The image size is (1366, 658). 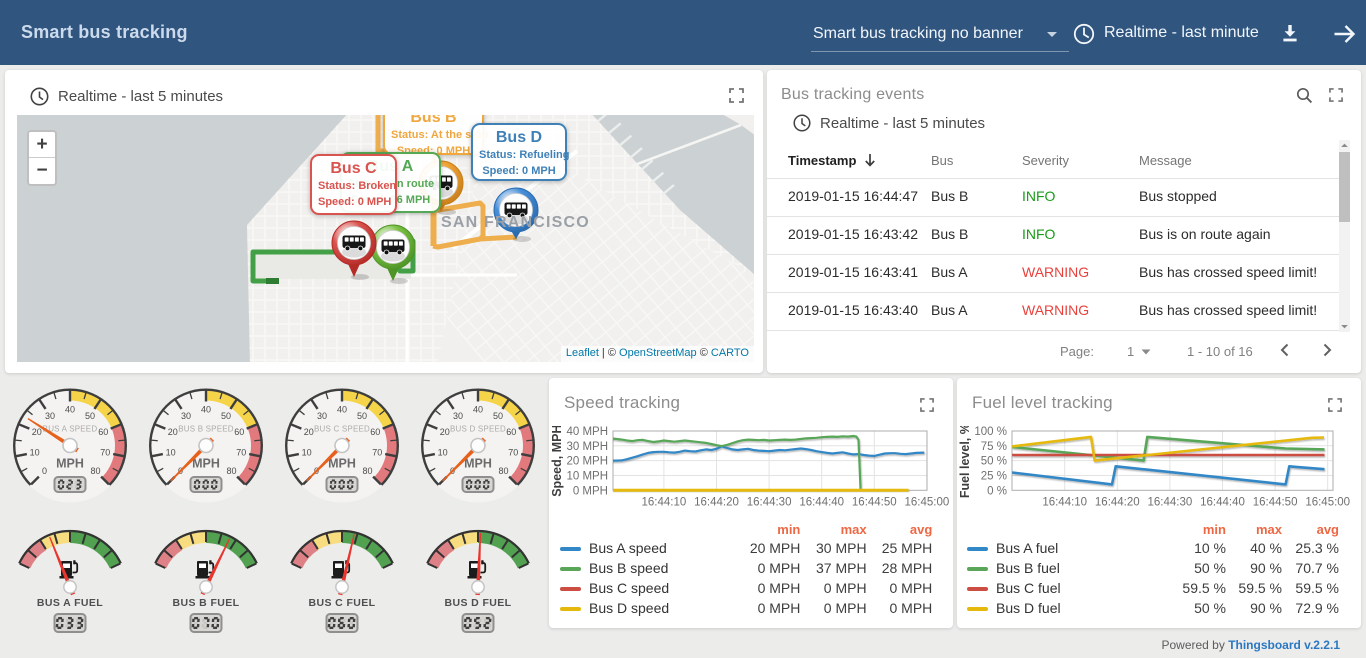 What do you see at coordinates (994, 476) in the screenshot?
I see `svg-text: 25 %` at bounding box center [994, 476].